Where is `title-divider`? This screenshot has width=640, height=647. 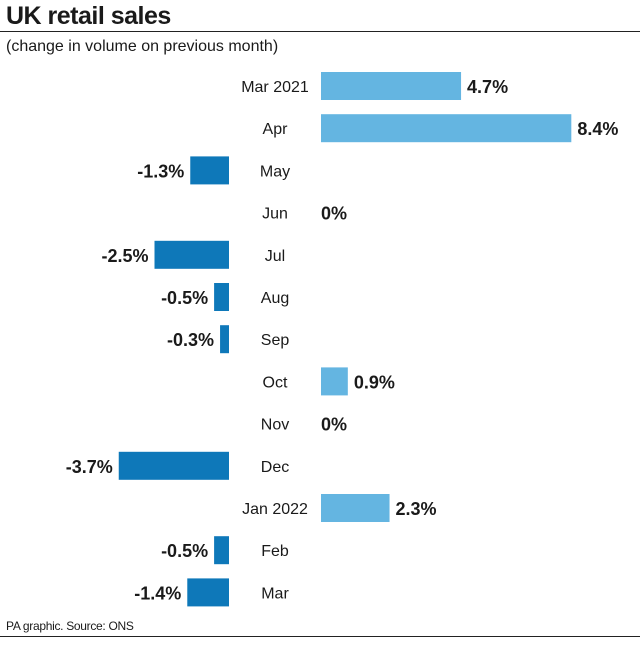 title-divider is located at coordinates (320, 31).